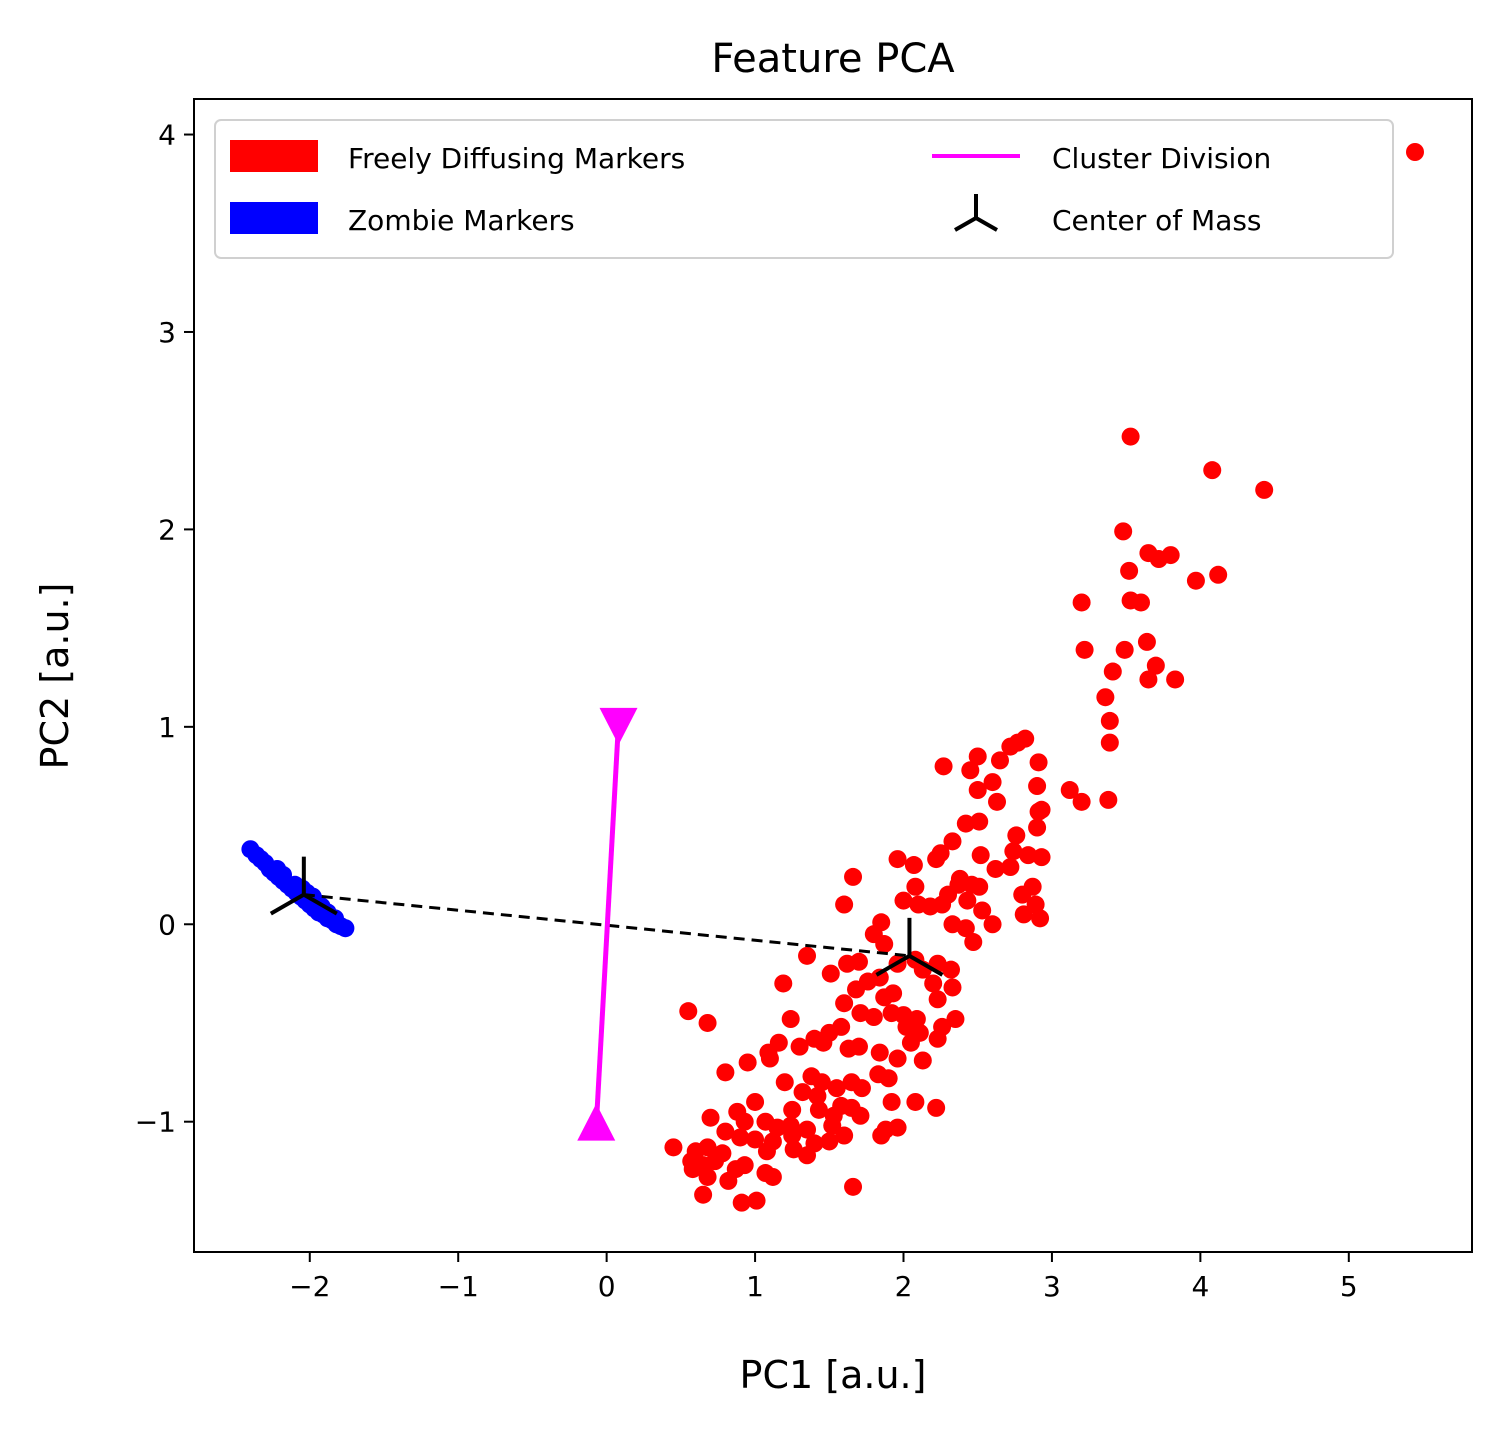 This screenshot has width=1502, height=1429. I want to click on x-axis-title: PC1 [a.u.], so click(833, 1375).